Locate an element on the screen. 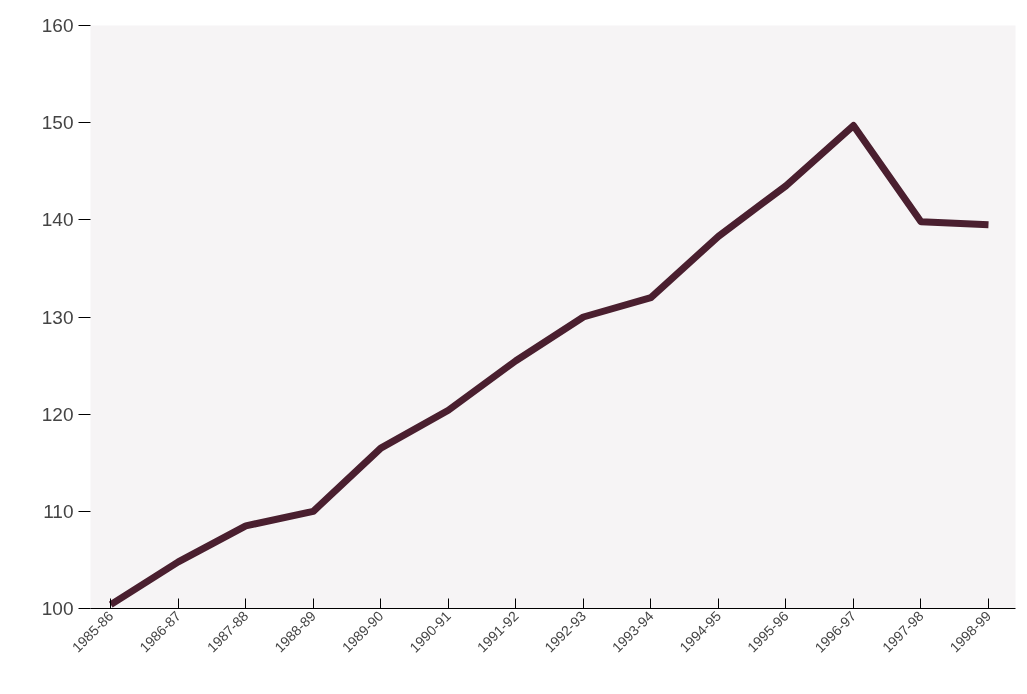 This screenshot has width=1027, height=694. y-tick-label: 160 is located at coordinates (57, 25).